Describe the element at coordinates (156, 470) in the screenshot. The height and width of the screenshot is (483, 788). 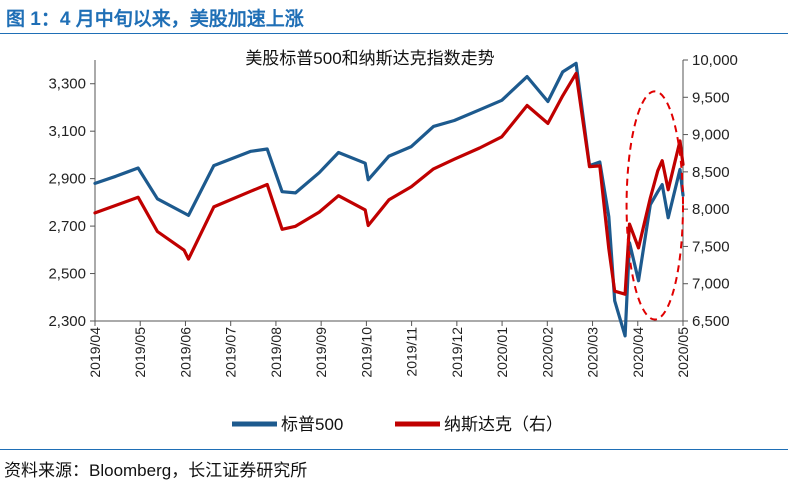
I see `source-note: 资料来源：Bloomberg，长江证券研究所` at that location.